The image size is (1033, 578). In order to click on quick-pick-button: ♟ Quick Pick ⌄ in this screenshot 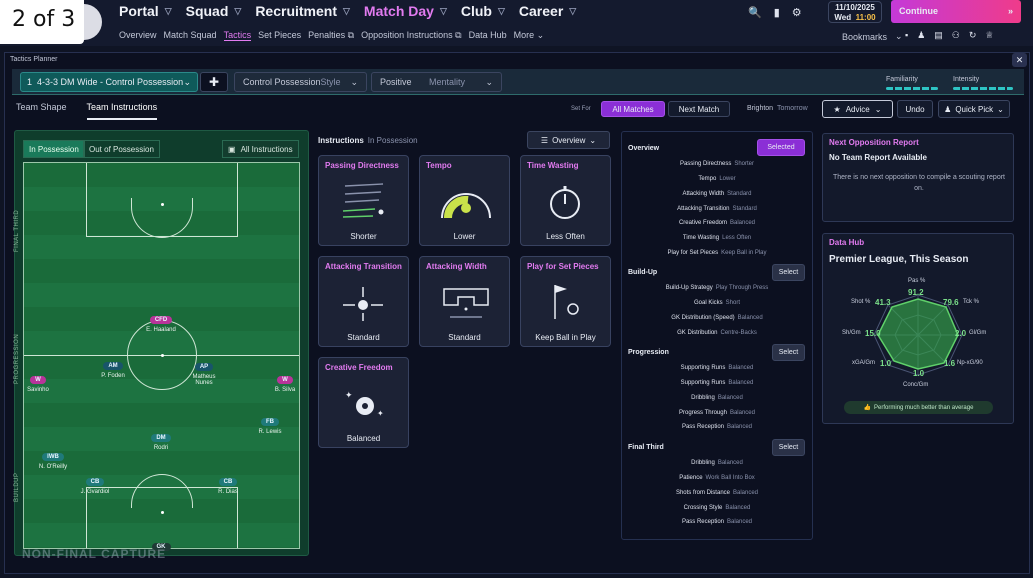, I will do `click(974, 109)`.